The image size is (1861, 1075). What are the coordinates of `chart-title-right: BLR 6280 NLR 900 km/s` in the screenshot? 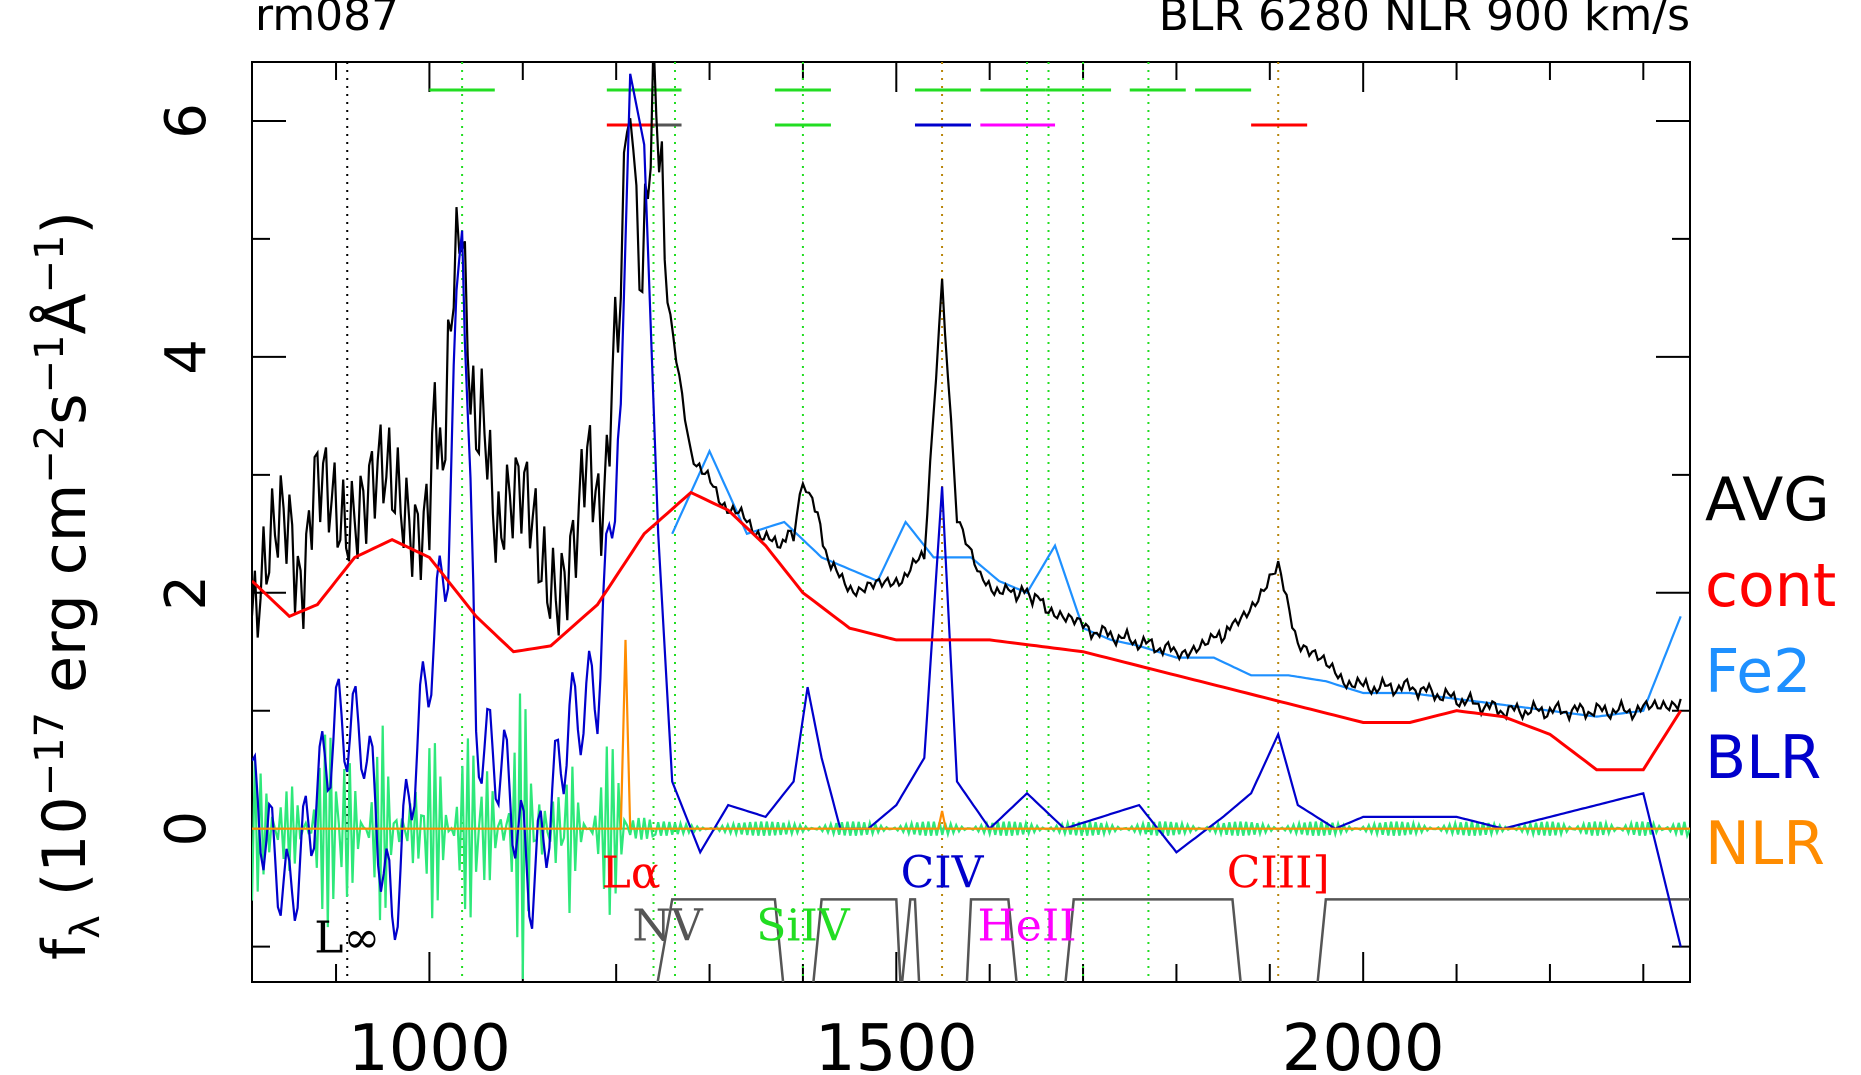 It's located at (1424, 20).